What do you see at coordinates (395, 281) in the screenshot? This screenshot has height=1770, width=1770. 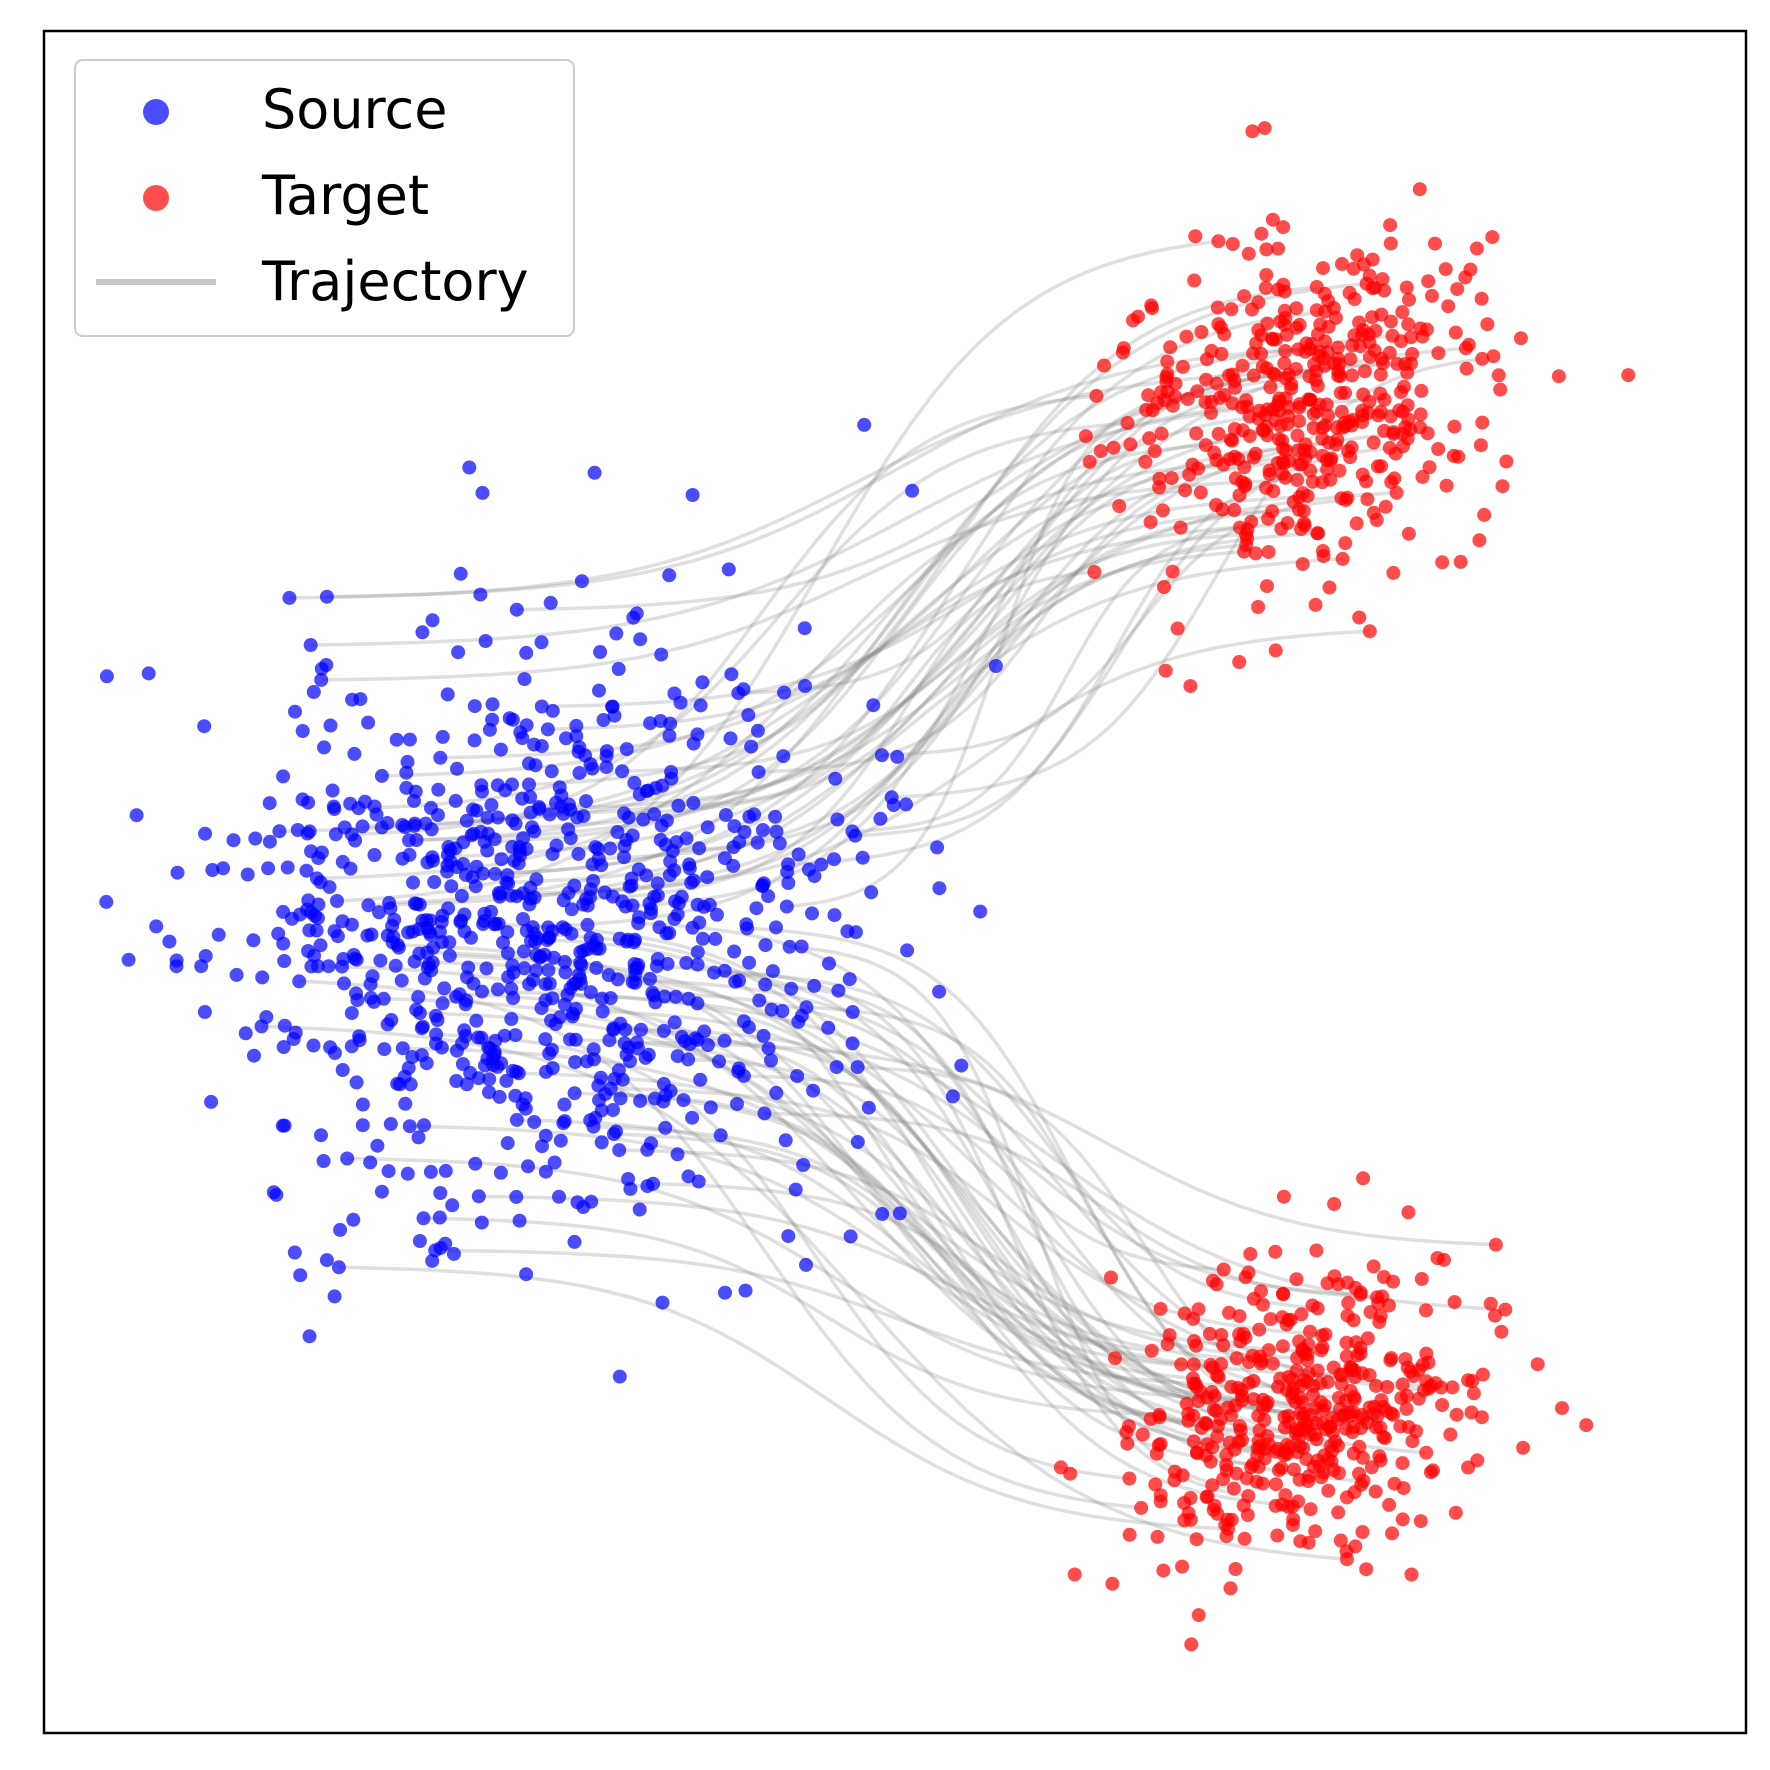 I see `legend-trajectory-label: Trajectory` at bounding box center [395, 281].